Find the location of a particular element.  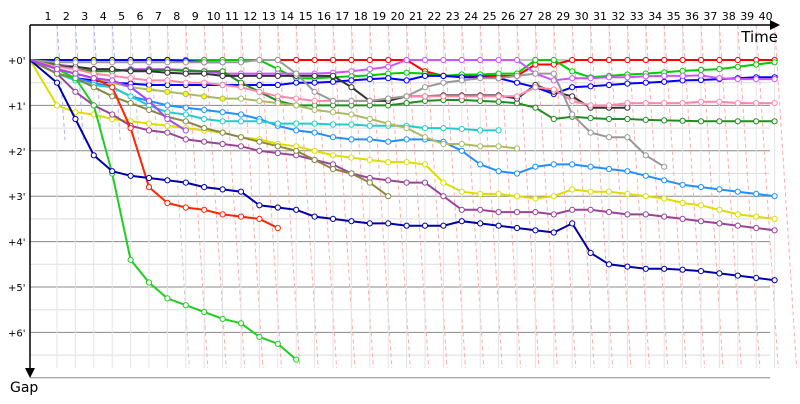

x-tick-label: 7 is located at coordinates (158, 16).